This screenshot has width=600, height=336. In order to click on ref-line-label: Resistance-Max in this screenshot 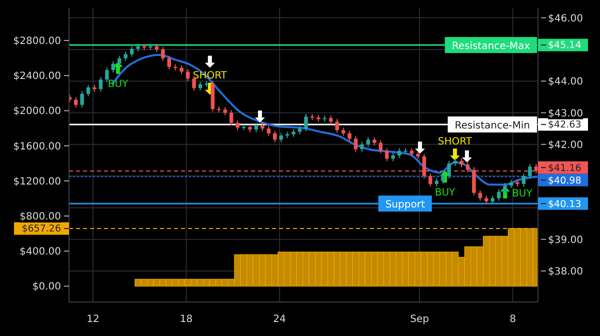, I will do `click(491, 46)`.